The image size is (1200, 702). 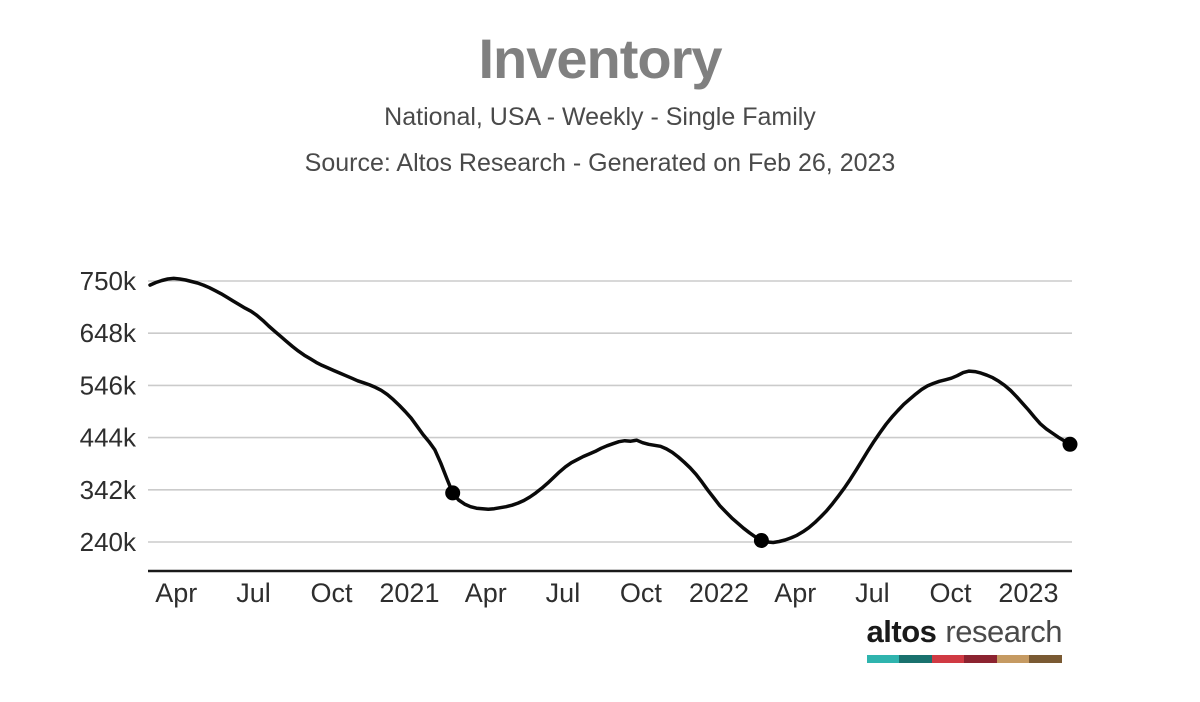 I want to click on logo-color-stripe, so click(x=964, y=659).